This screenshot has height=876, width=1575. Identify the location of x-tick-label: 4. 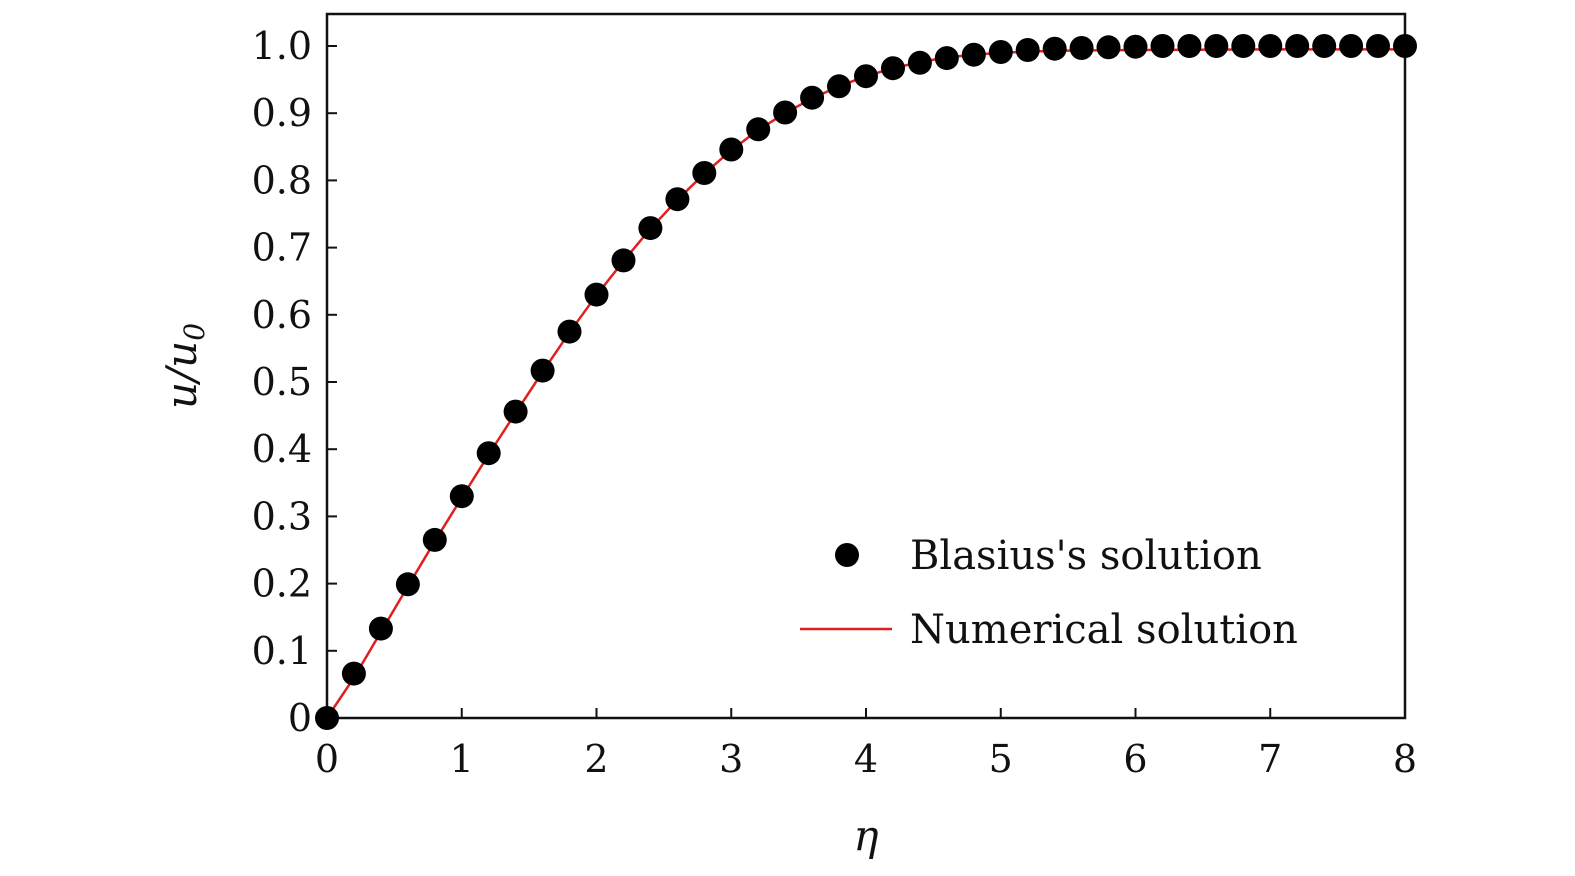
(866, 759).